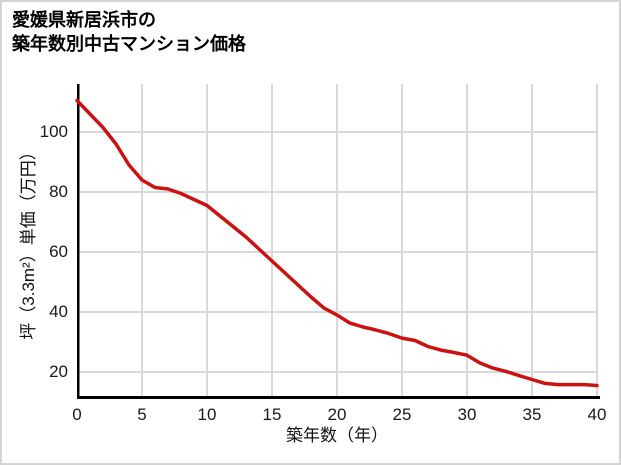 The height and width of the screenshot is (465, 621). What do you see at coordinates (58, 311) in the screenshot?
I see `y-tick-label-40: 40` at bounding box center [58, 311].